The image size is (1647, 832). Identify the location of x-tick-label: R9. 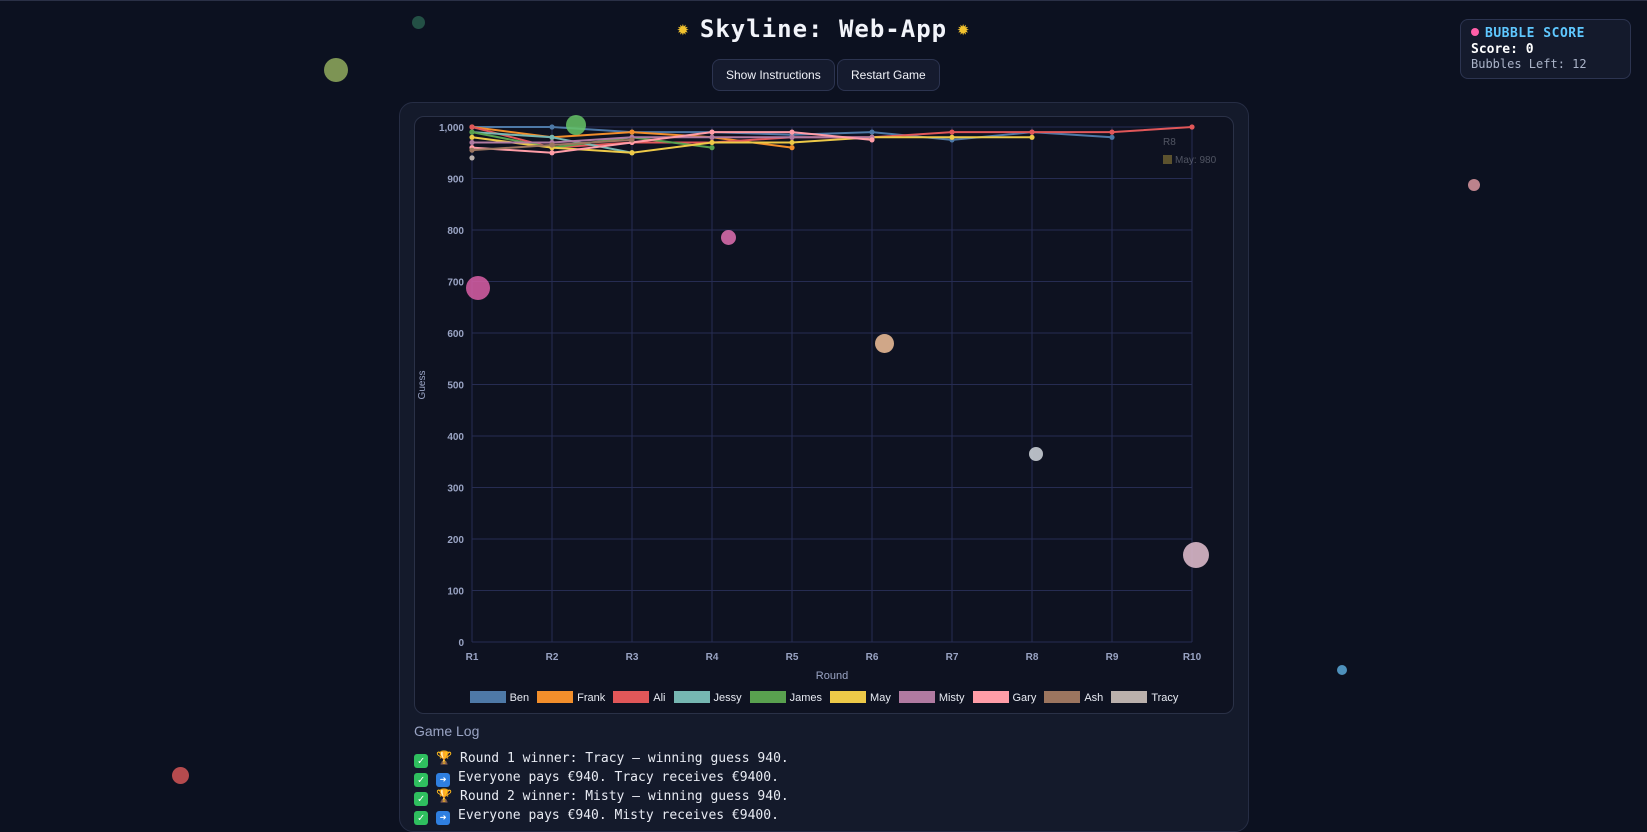
(1112, 657).